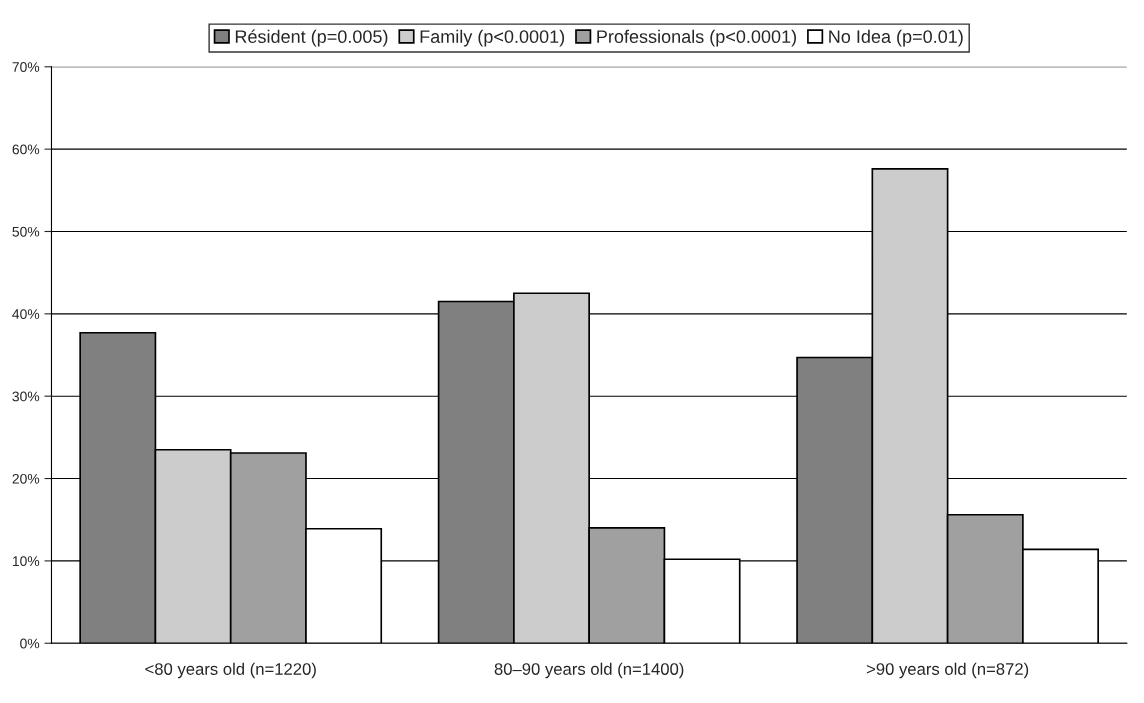 Image resolution: width=1144 pixels, height=703 pixels. Describe the element at coordinates (26, 561) in the screenshot. I see `y-tick-label: 10%` at that location.